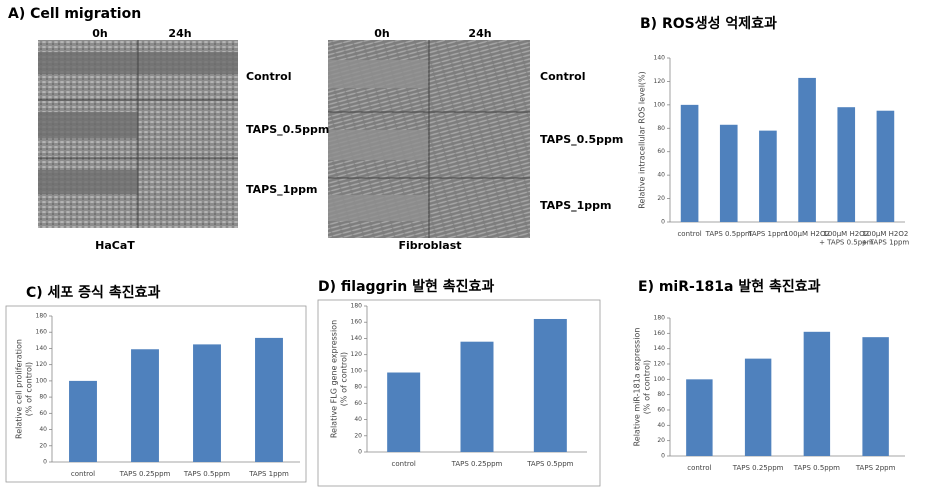 This screenshot has height=491, width=928. I want to click on y-axis-label: Relative intracellular ROS level(%), so click(642, 140).